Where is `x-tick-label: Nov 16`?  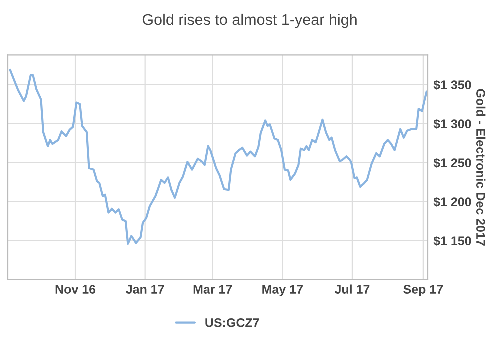
x-tick-label: Nov 16 is located at coordinates (76, 289).